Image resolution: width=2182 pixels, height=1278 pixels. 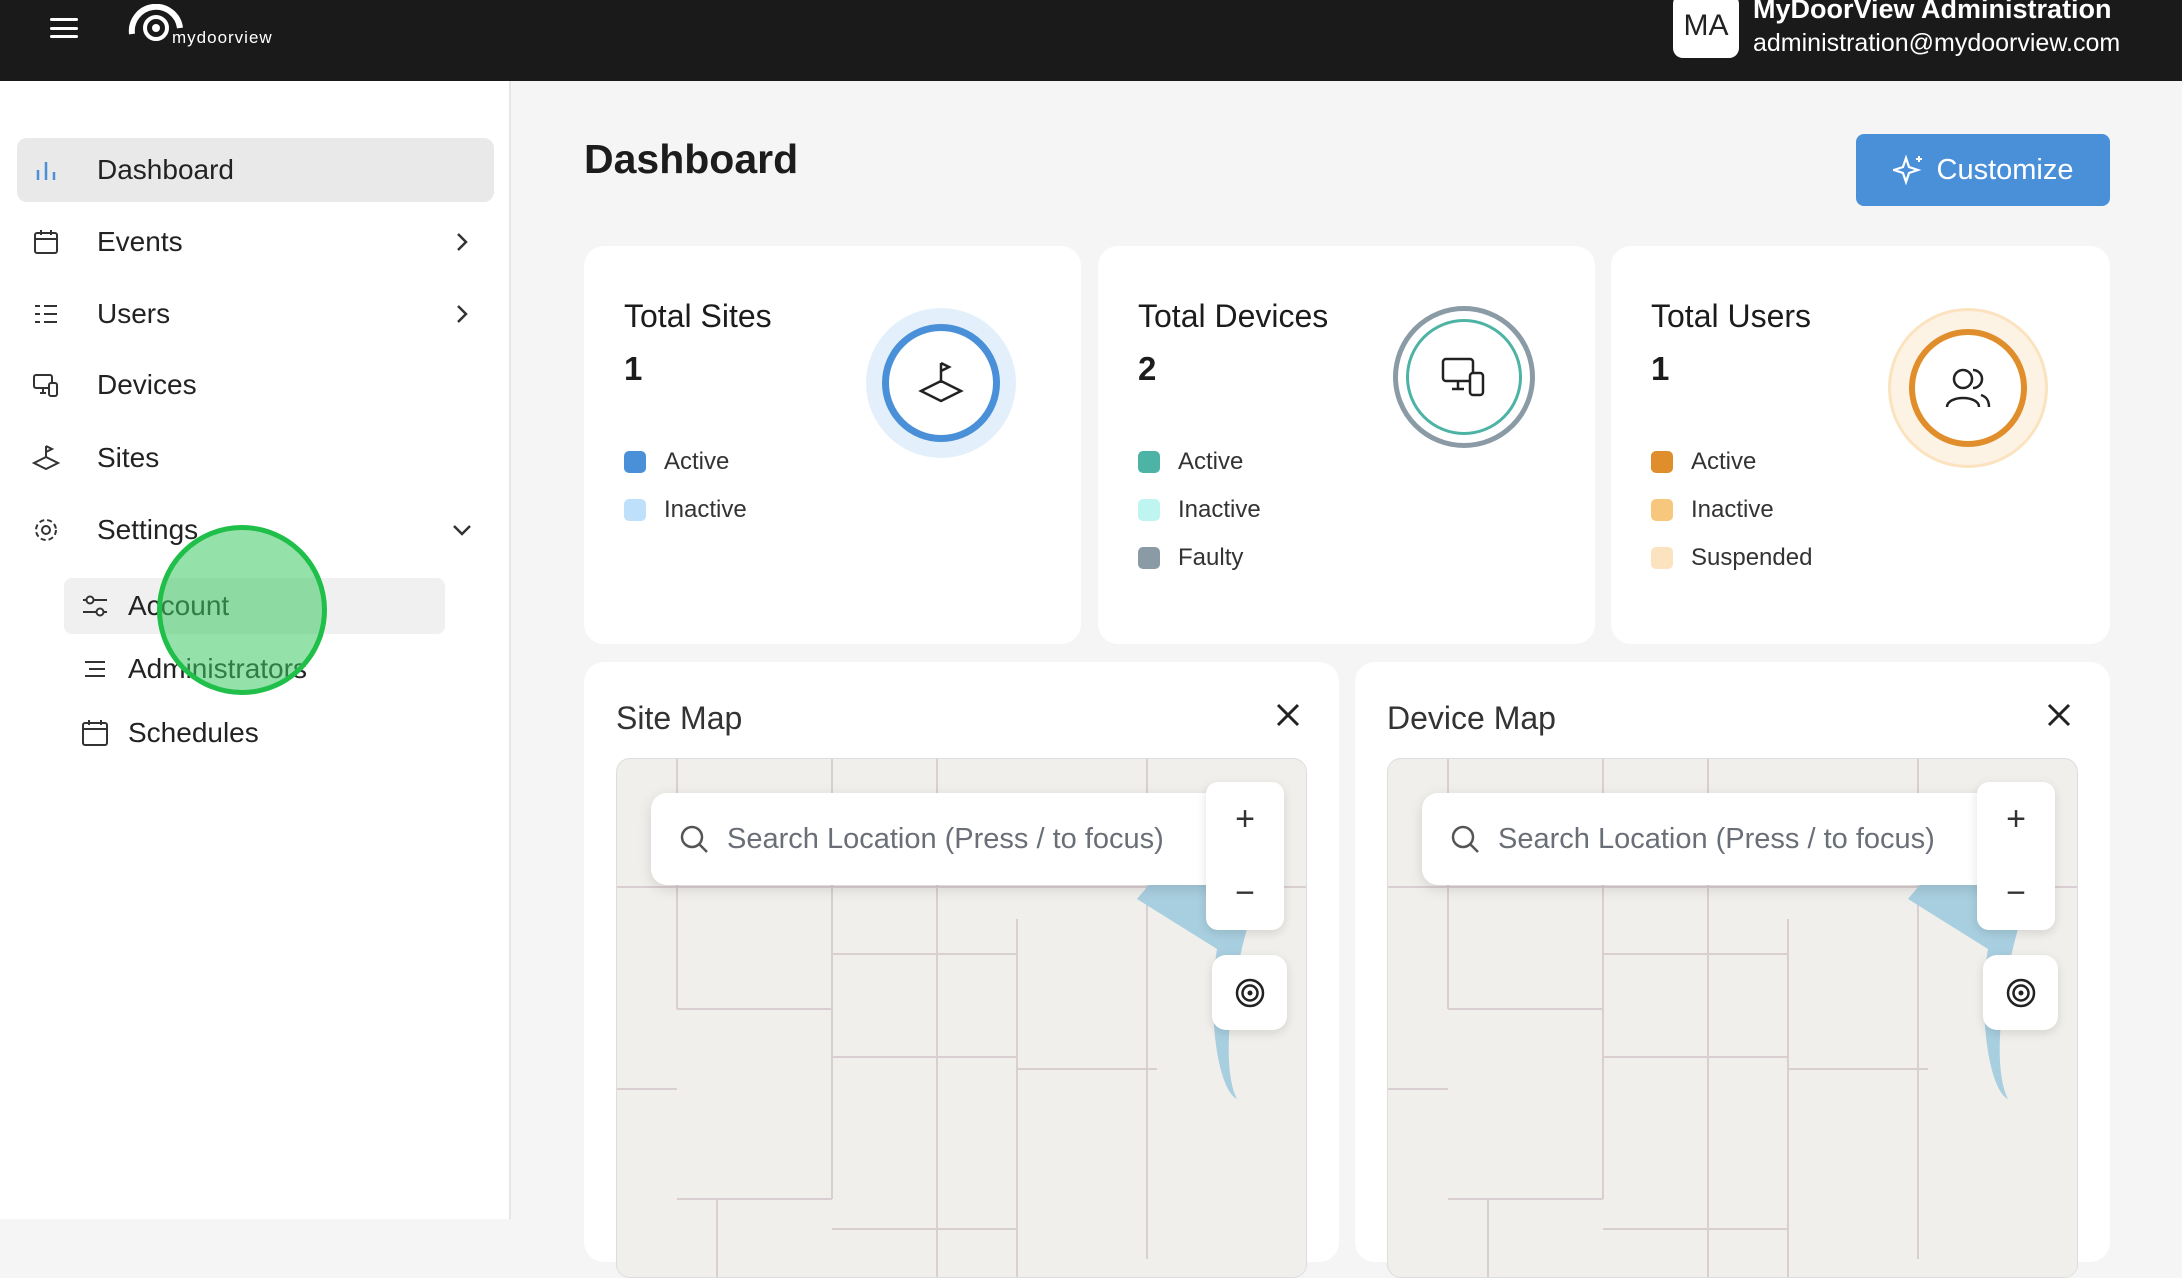 What do you see at coordinates (128, 457) in the screenshot?
I see `sidebar-item-label: Sites` at bounding box center [128, 457].